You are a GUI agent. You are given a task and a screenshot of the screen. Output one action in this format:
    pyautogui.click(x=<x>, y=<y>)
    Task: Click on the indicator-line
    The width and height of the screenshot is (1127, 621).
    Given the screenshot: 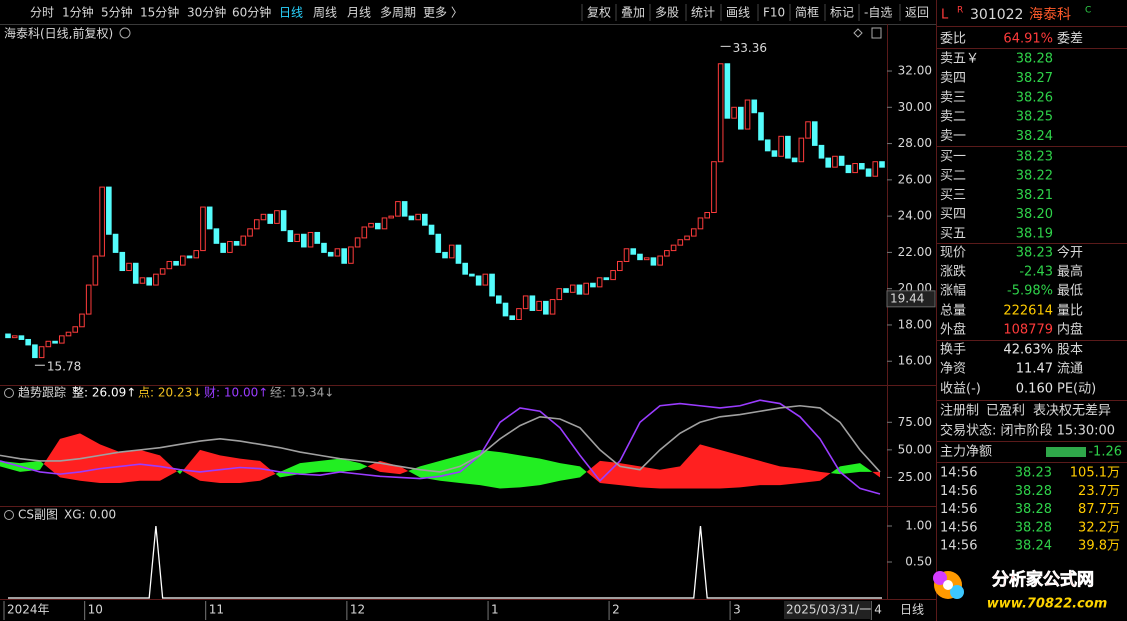 What is the action you would take?
    pyautogui.click(x=440, y=438)
    